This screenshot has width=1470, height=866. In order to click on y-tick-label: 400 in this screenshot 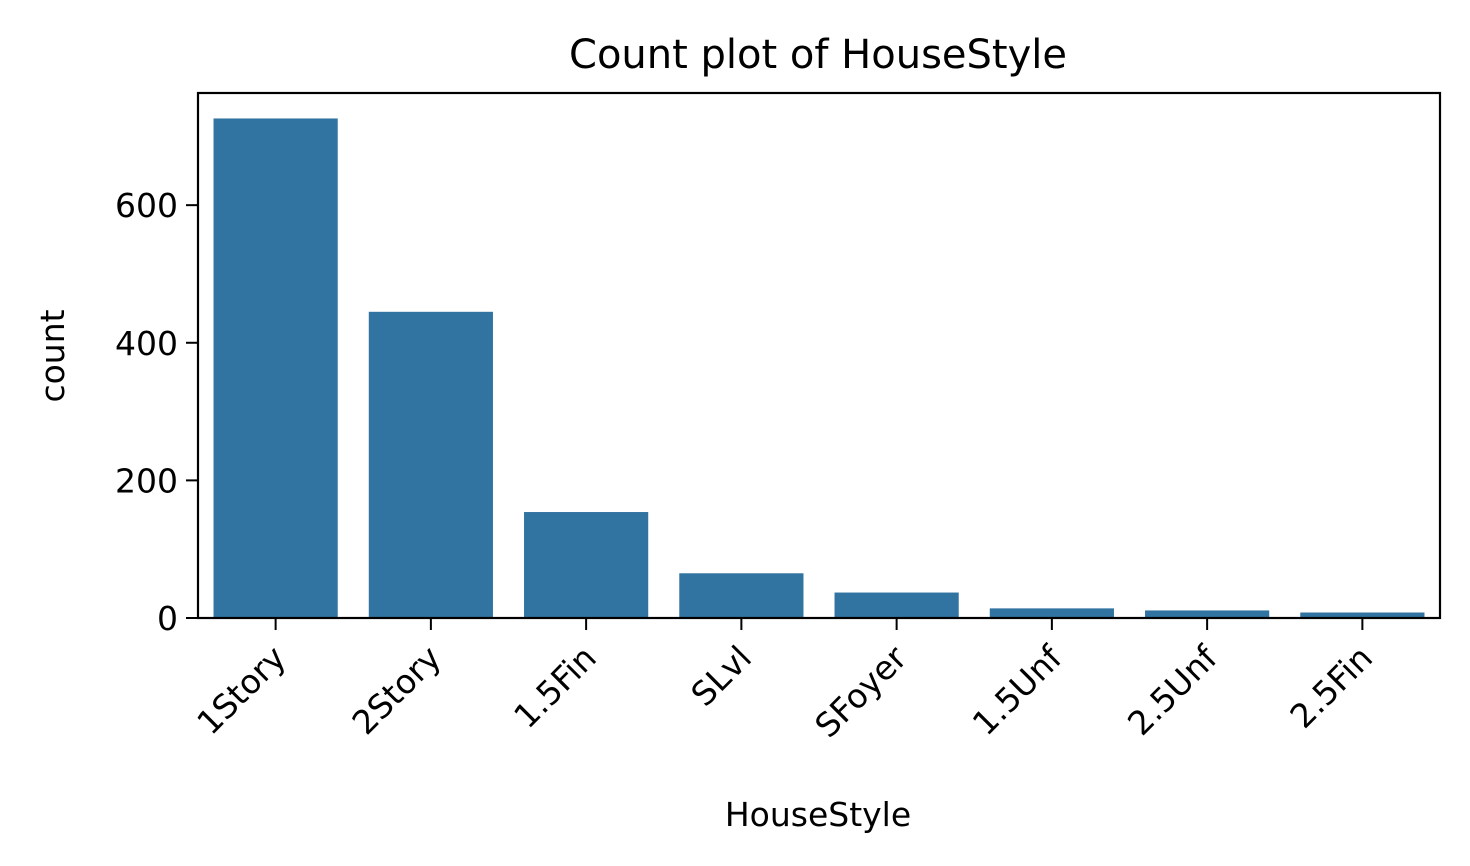, I will do `click(146, 343)`.